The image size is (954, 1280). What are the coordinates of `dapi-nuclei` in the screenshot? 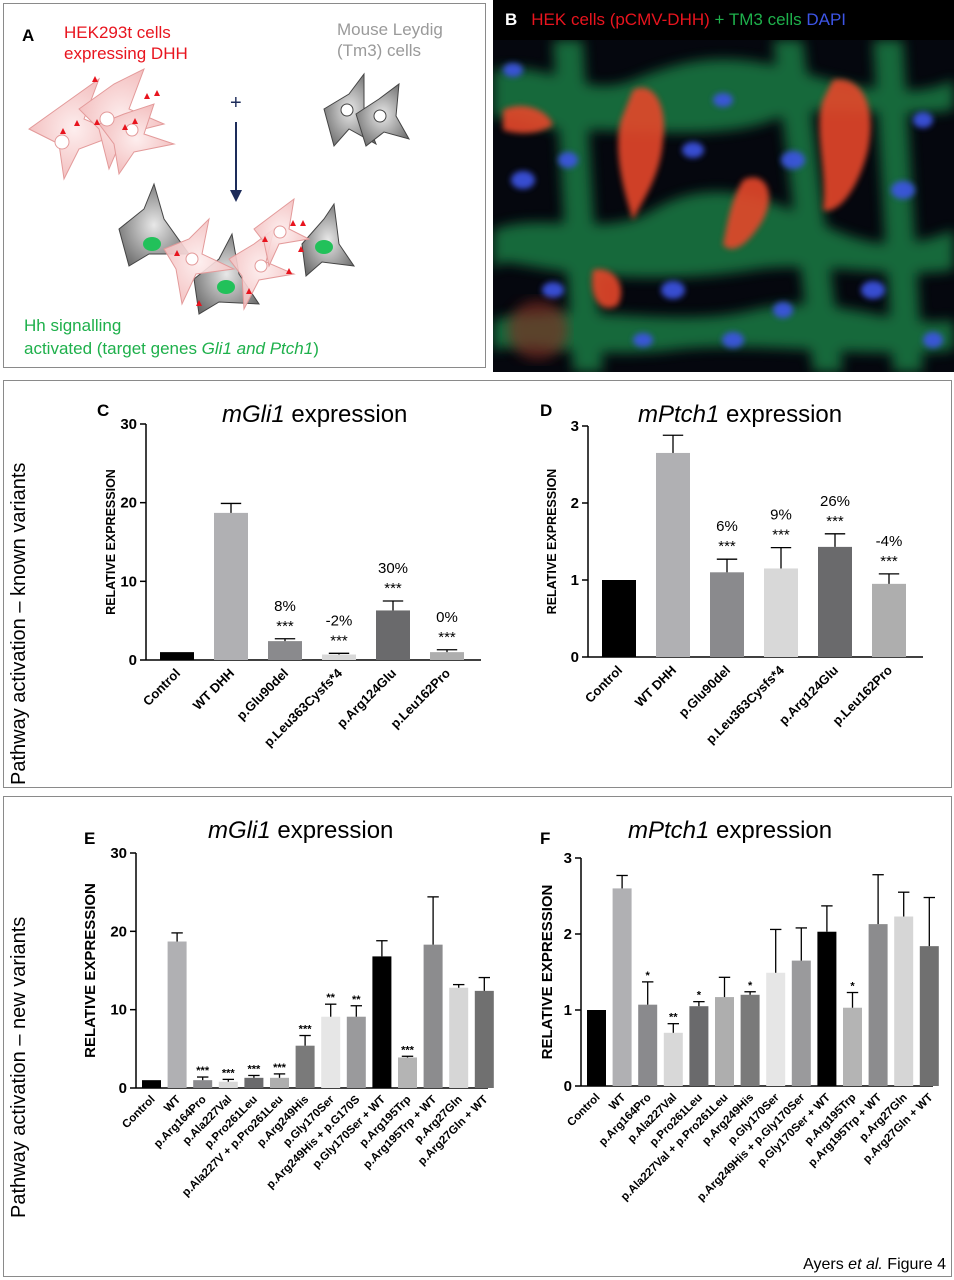 It's located at (723, 205).